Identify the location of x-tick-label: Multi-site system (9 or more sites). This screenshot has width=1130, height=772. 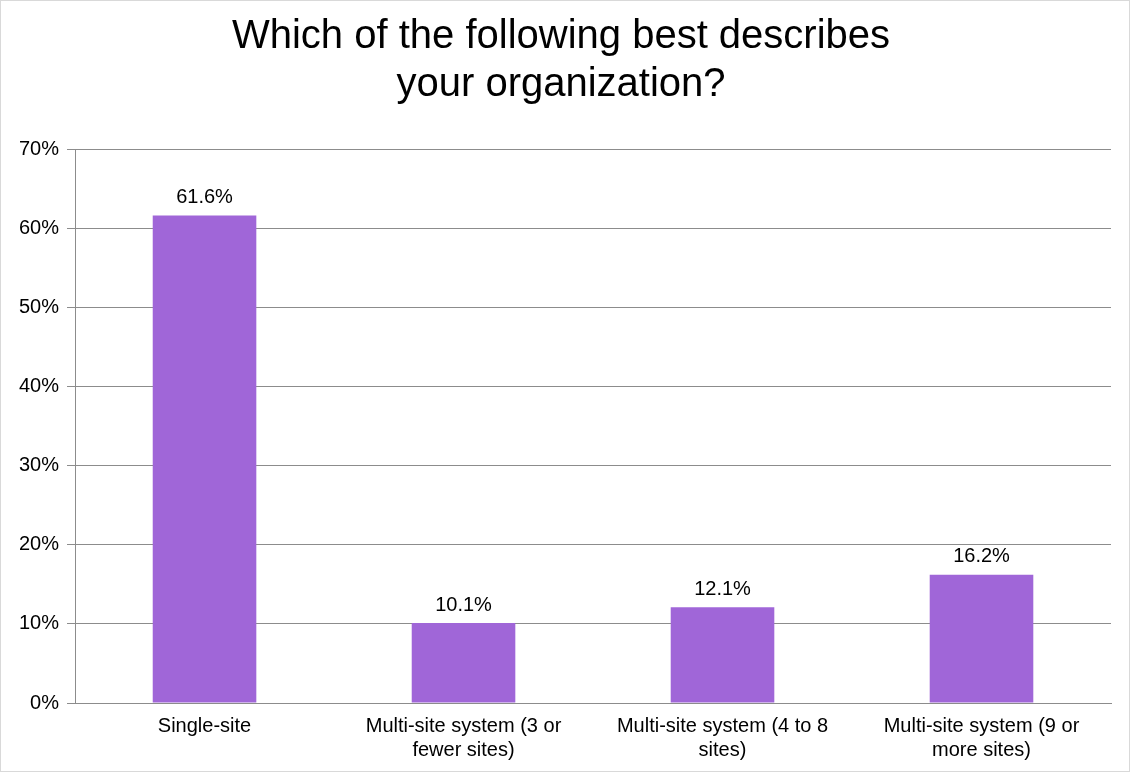
(981, 736).